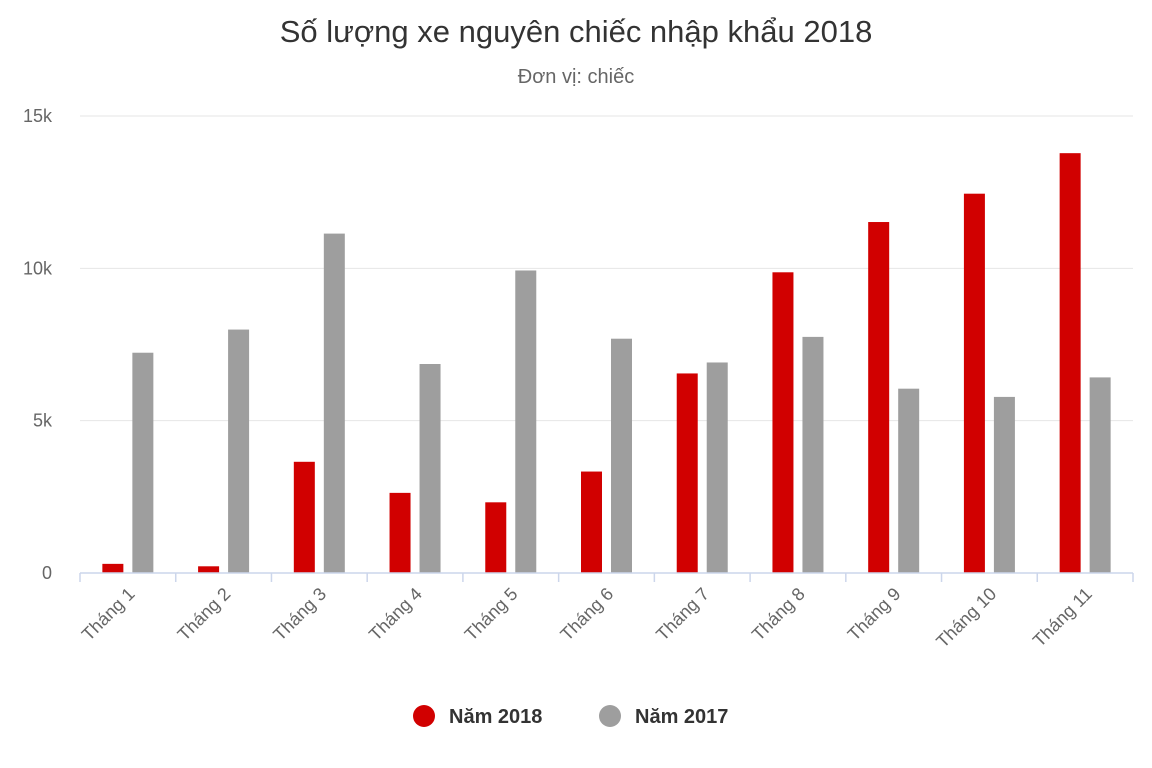  I want to click on legend-label: Năm 2018, so click(495, 717).